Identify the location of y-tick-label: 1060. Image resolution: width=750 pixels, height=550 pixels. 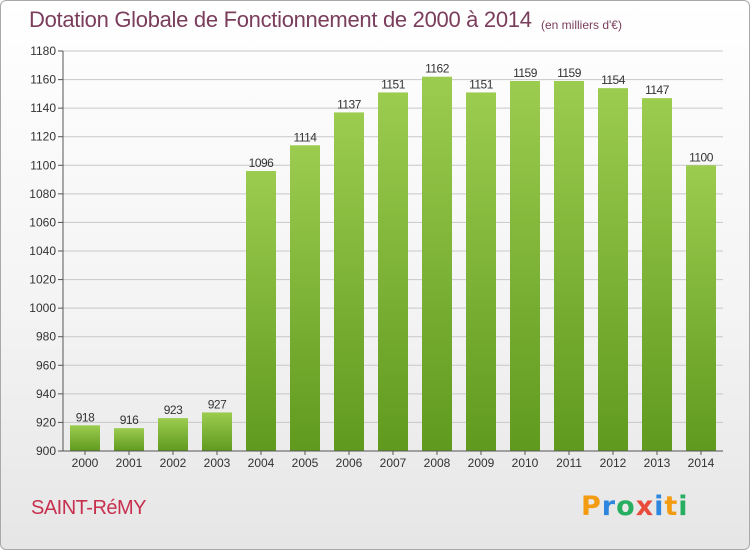
(42, 222).